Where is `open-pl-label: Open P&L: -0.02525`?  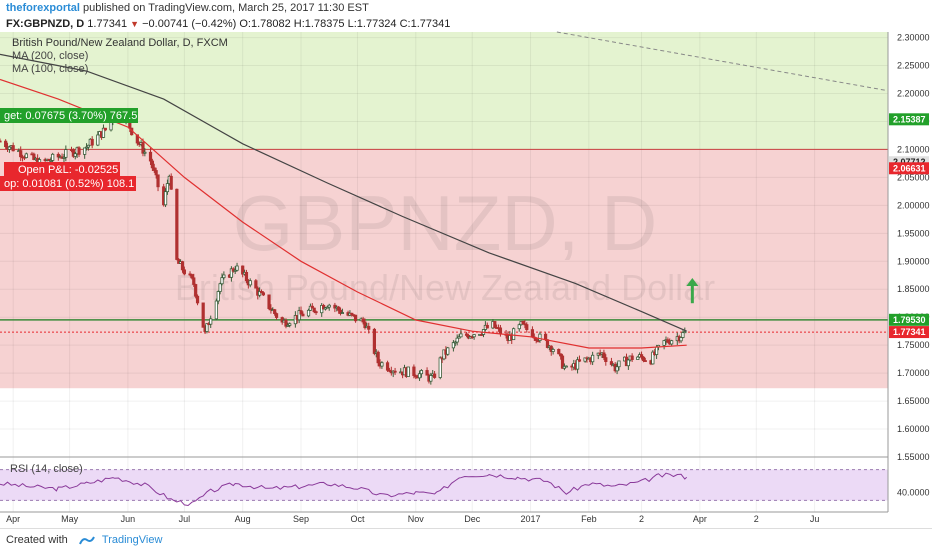 open-pl-label: Open P&L: -0.02525 is located at coordinates (68, 170).